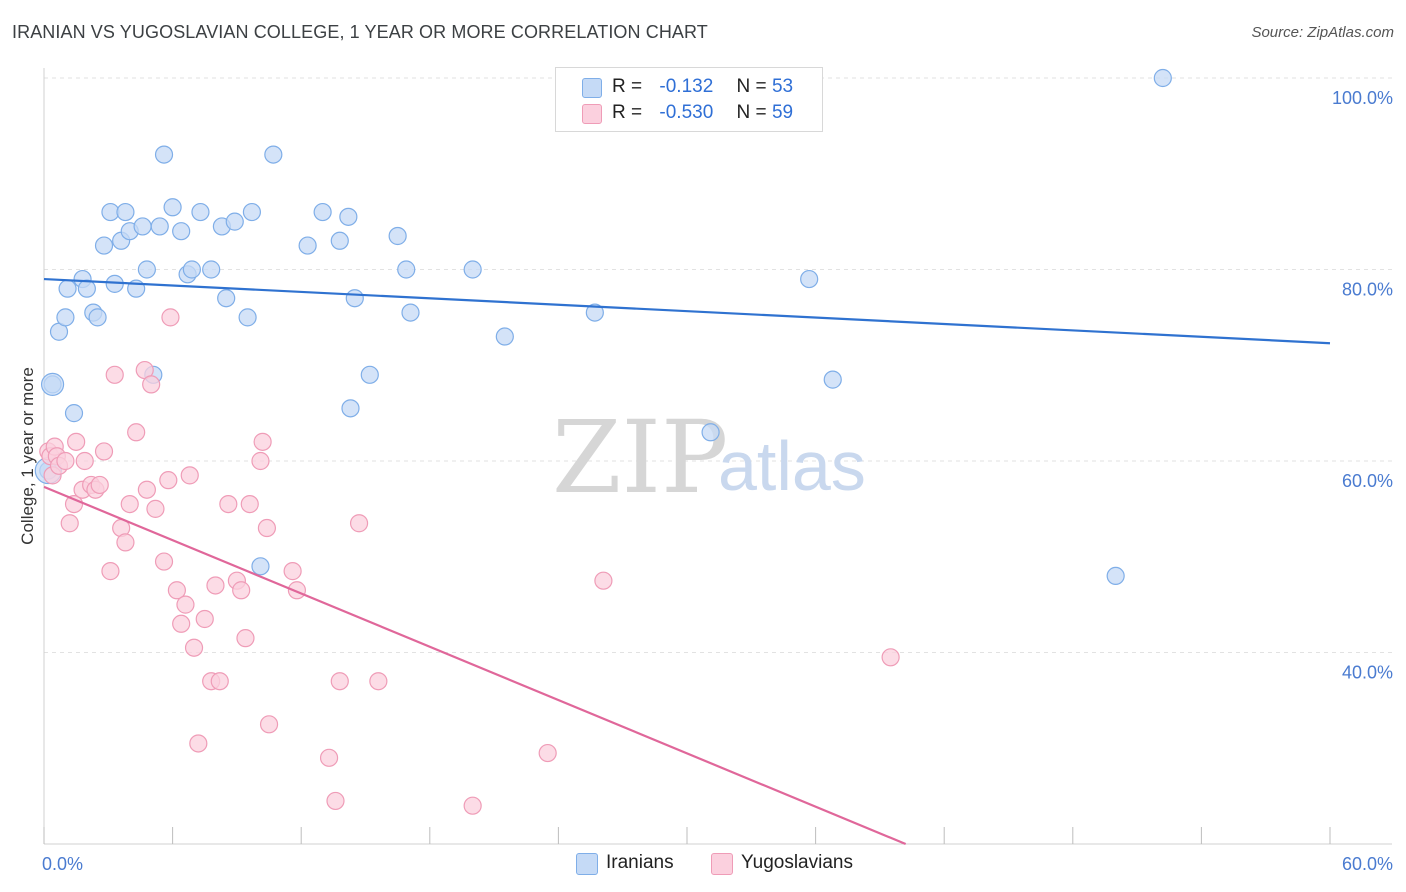 This screenshot has width=1406, height=892. Describe the element at coordinates (640, 862) in the screenshot. I see `legend-label-iranians: Iranians` at that location.